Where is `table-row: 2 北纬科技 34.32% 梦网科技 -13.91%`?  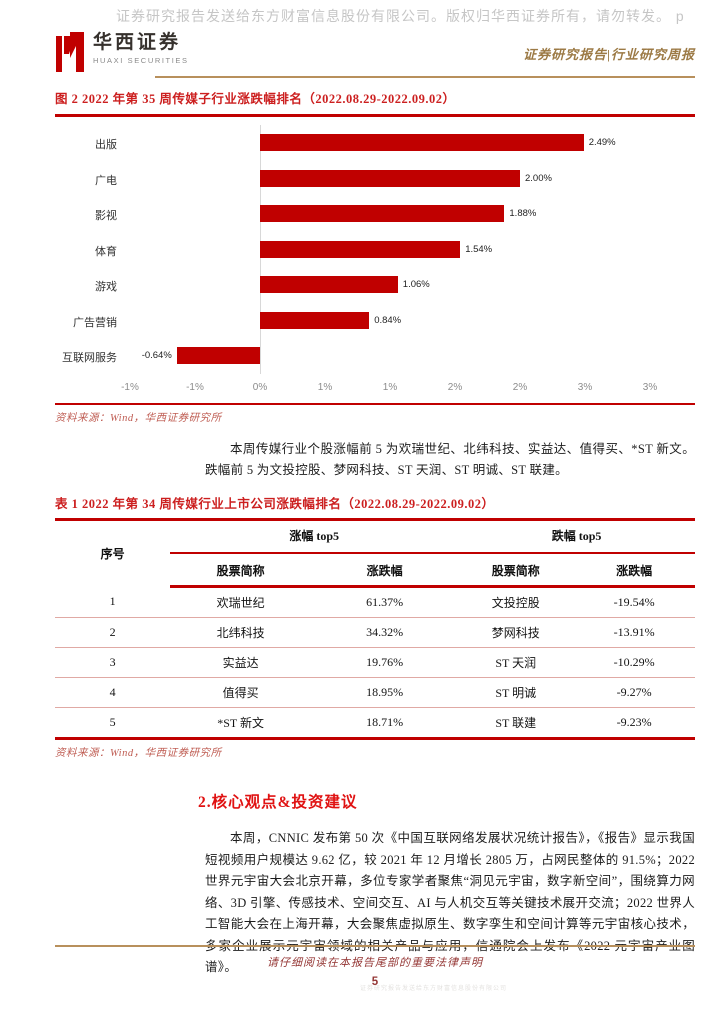 table-row: 2 北纬科技 34.32% 梦网科技 -13.91% is located at coordinates (375, 632).